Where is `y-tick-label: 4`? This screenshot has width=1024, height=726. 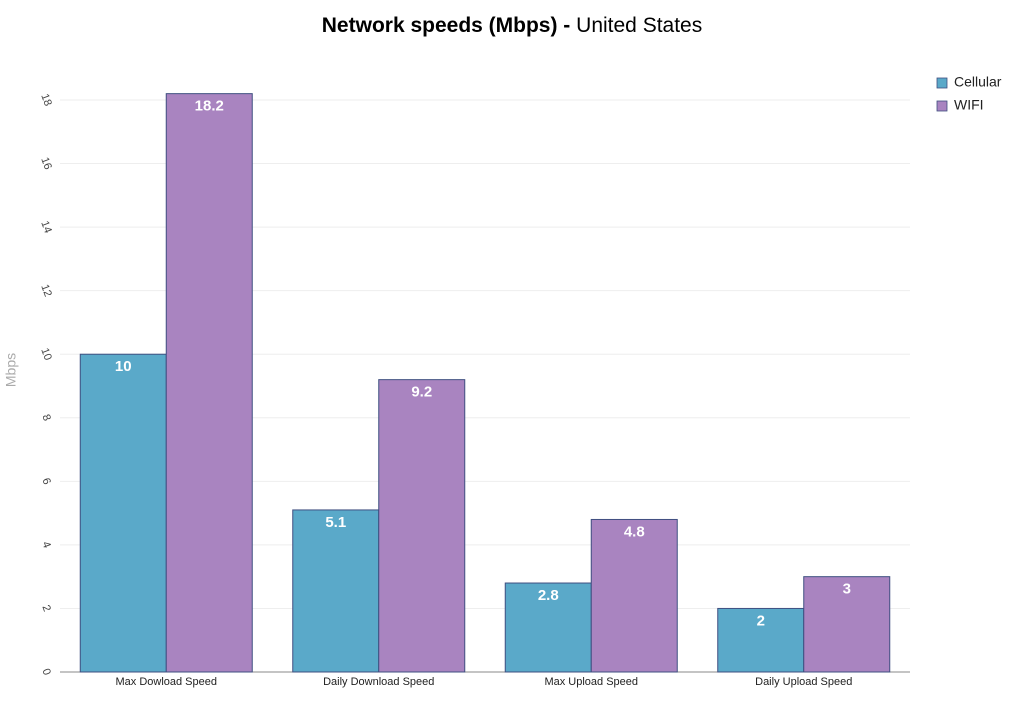
y-tick-label: 4 is located at coordinates (45, 545).